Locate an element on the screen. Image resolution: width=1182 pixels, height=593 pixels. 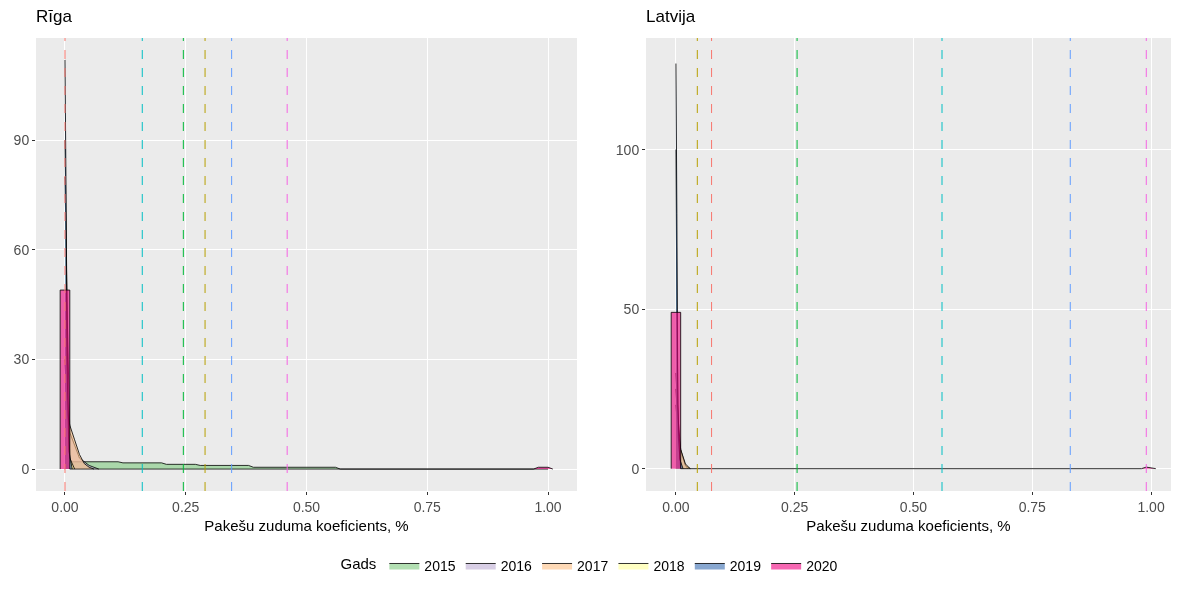
legend-label: 2020 is located at coordinates (822, 565).